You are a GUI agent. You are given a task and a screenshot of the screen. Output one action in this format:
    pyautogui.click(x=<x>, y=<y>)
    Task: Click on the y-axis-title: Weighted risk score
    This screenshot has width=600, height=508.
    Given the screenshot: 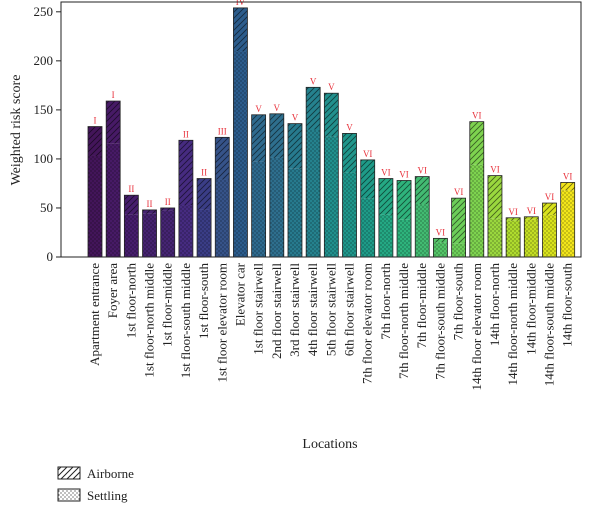 What is the action you would take?
    pyautogui.click(x=16, y=130)
    